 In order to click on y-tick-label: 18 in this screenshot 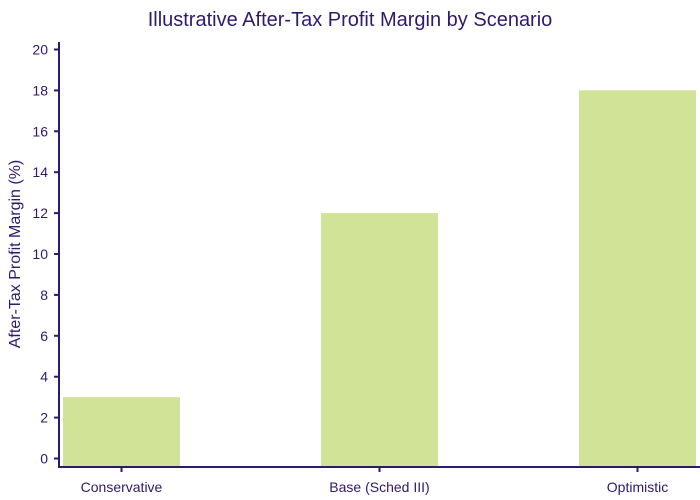, I will do `click(40, 90)`.